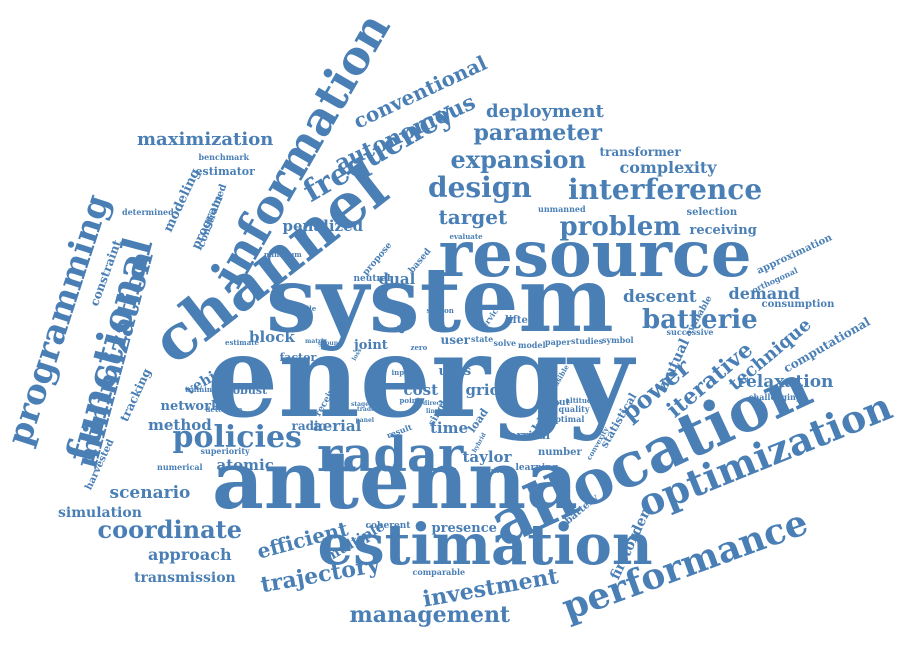  What do you see at coordinates (487, 456) in the screenshot?
I see `cloud-word-taylor: taylor` at bounding box center [487, 456].